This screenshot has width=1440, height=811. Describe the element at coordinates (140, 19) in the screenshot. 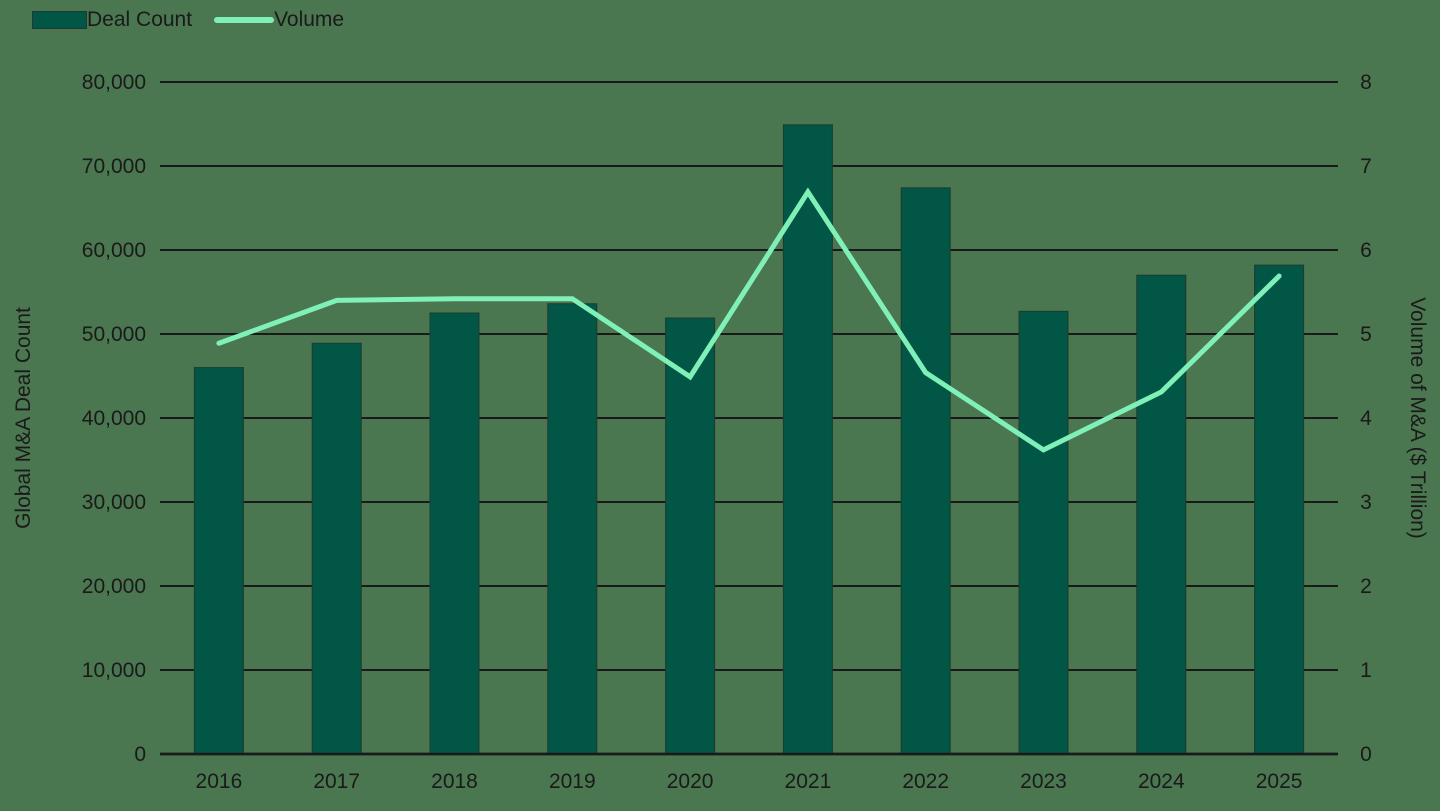

I see `legend-label: Deal Count` at that location.